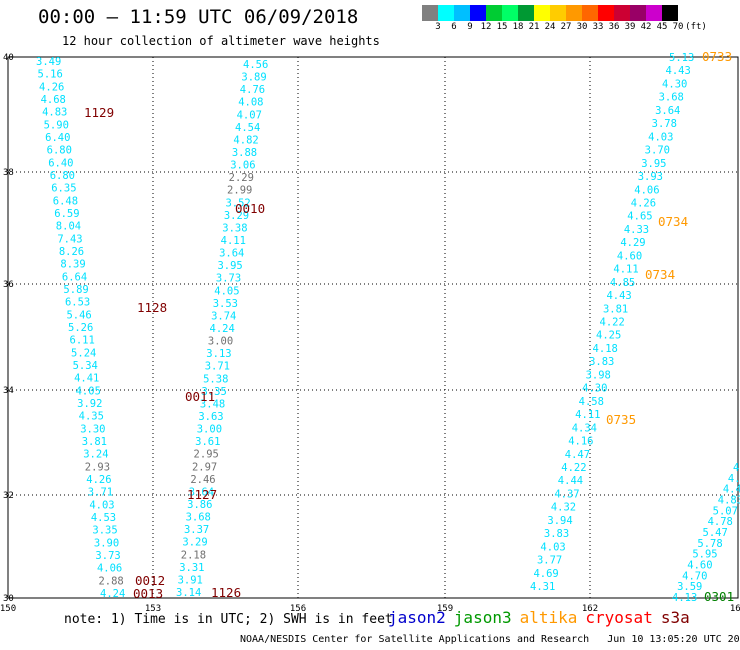 The image size is (740, 650). What do you see at coordinates (106, 543) in the screenshot?
I see `track-a-value: 3.90` at bounding box center [106, 543].